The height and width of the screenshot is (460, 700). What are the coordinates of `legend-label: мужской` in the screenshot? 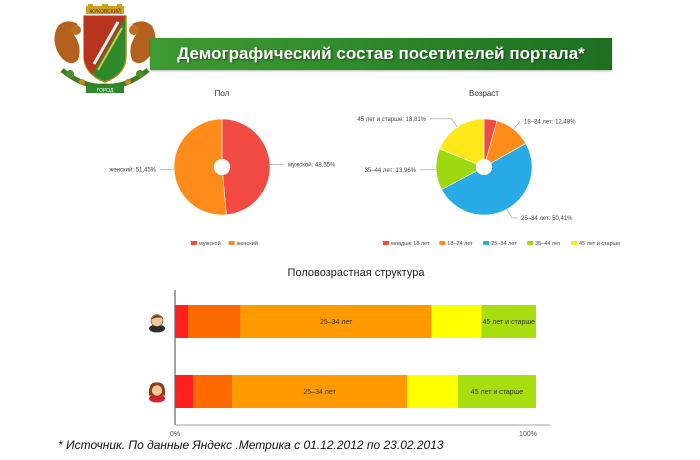 It's located at (210, 243).